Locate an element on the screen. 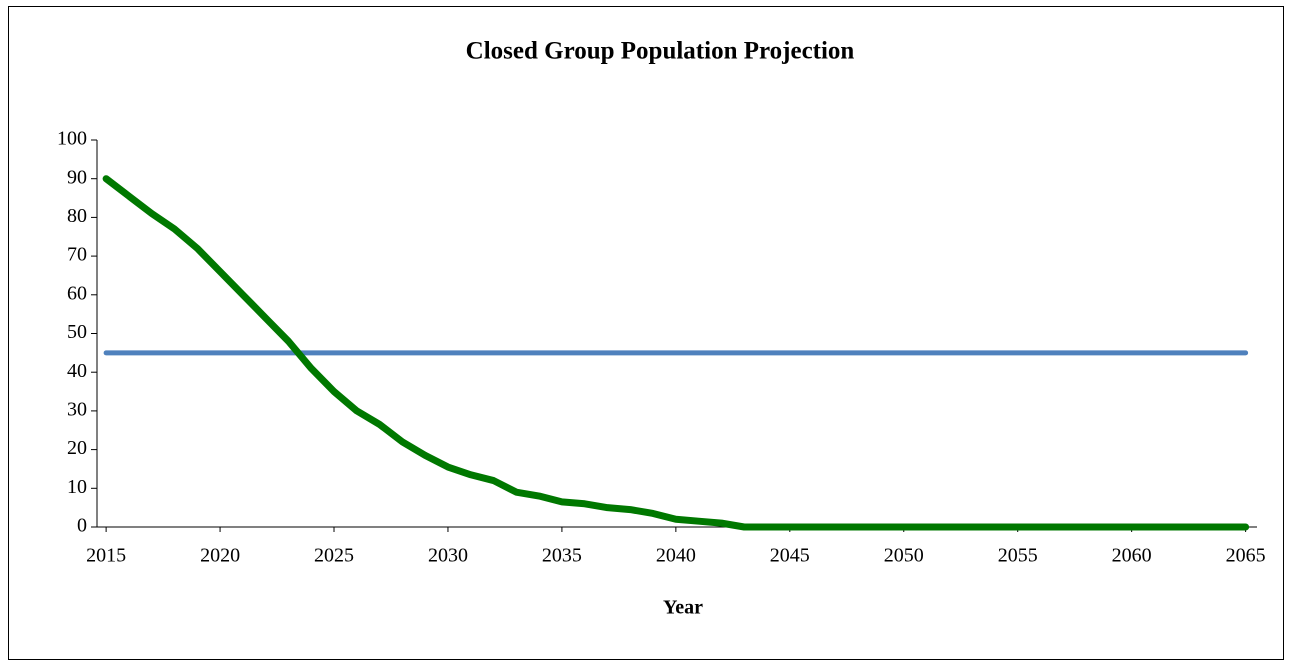 The image size is (1291, 670). x-tick-label: 2050 is located at coordinates (904, 556).